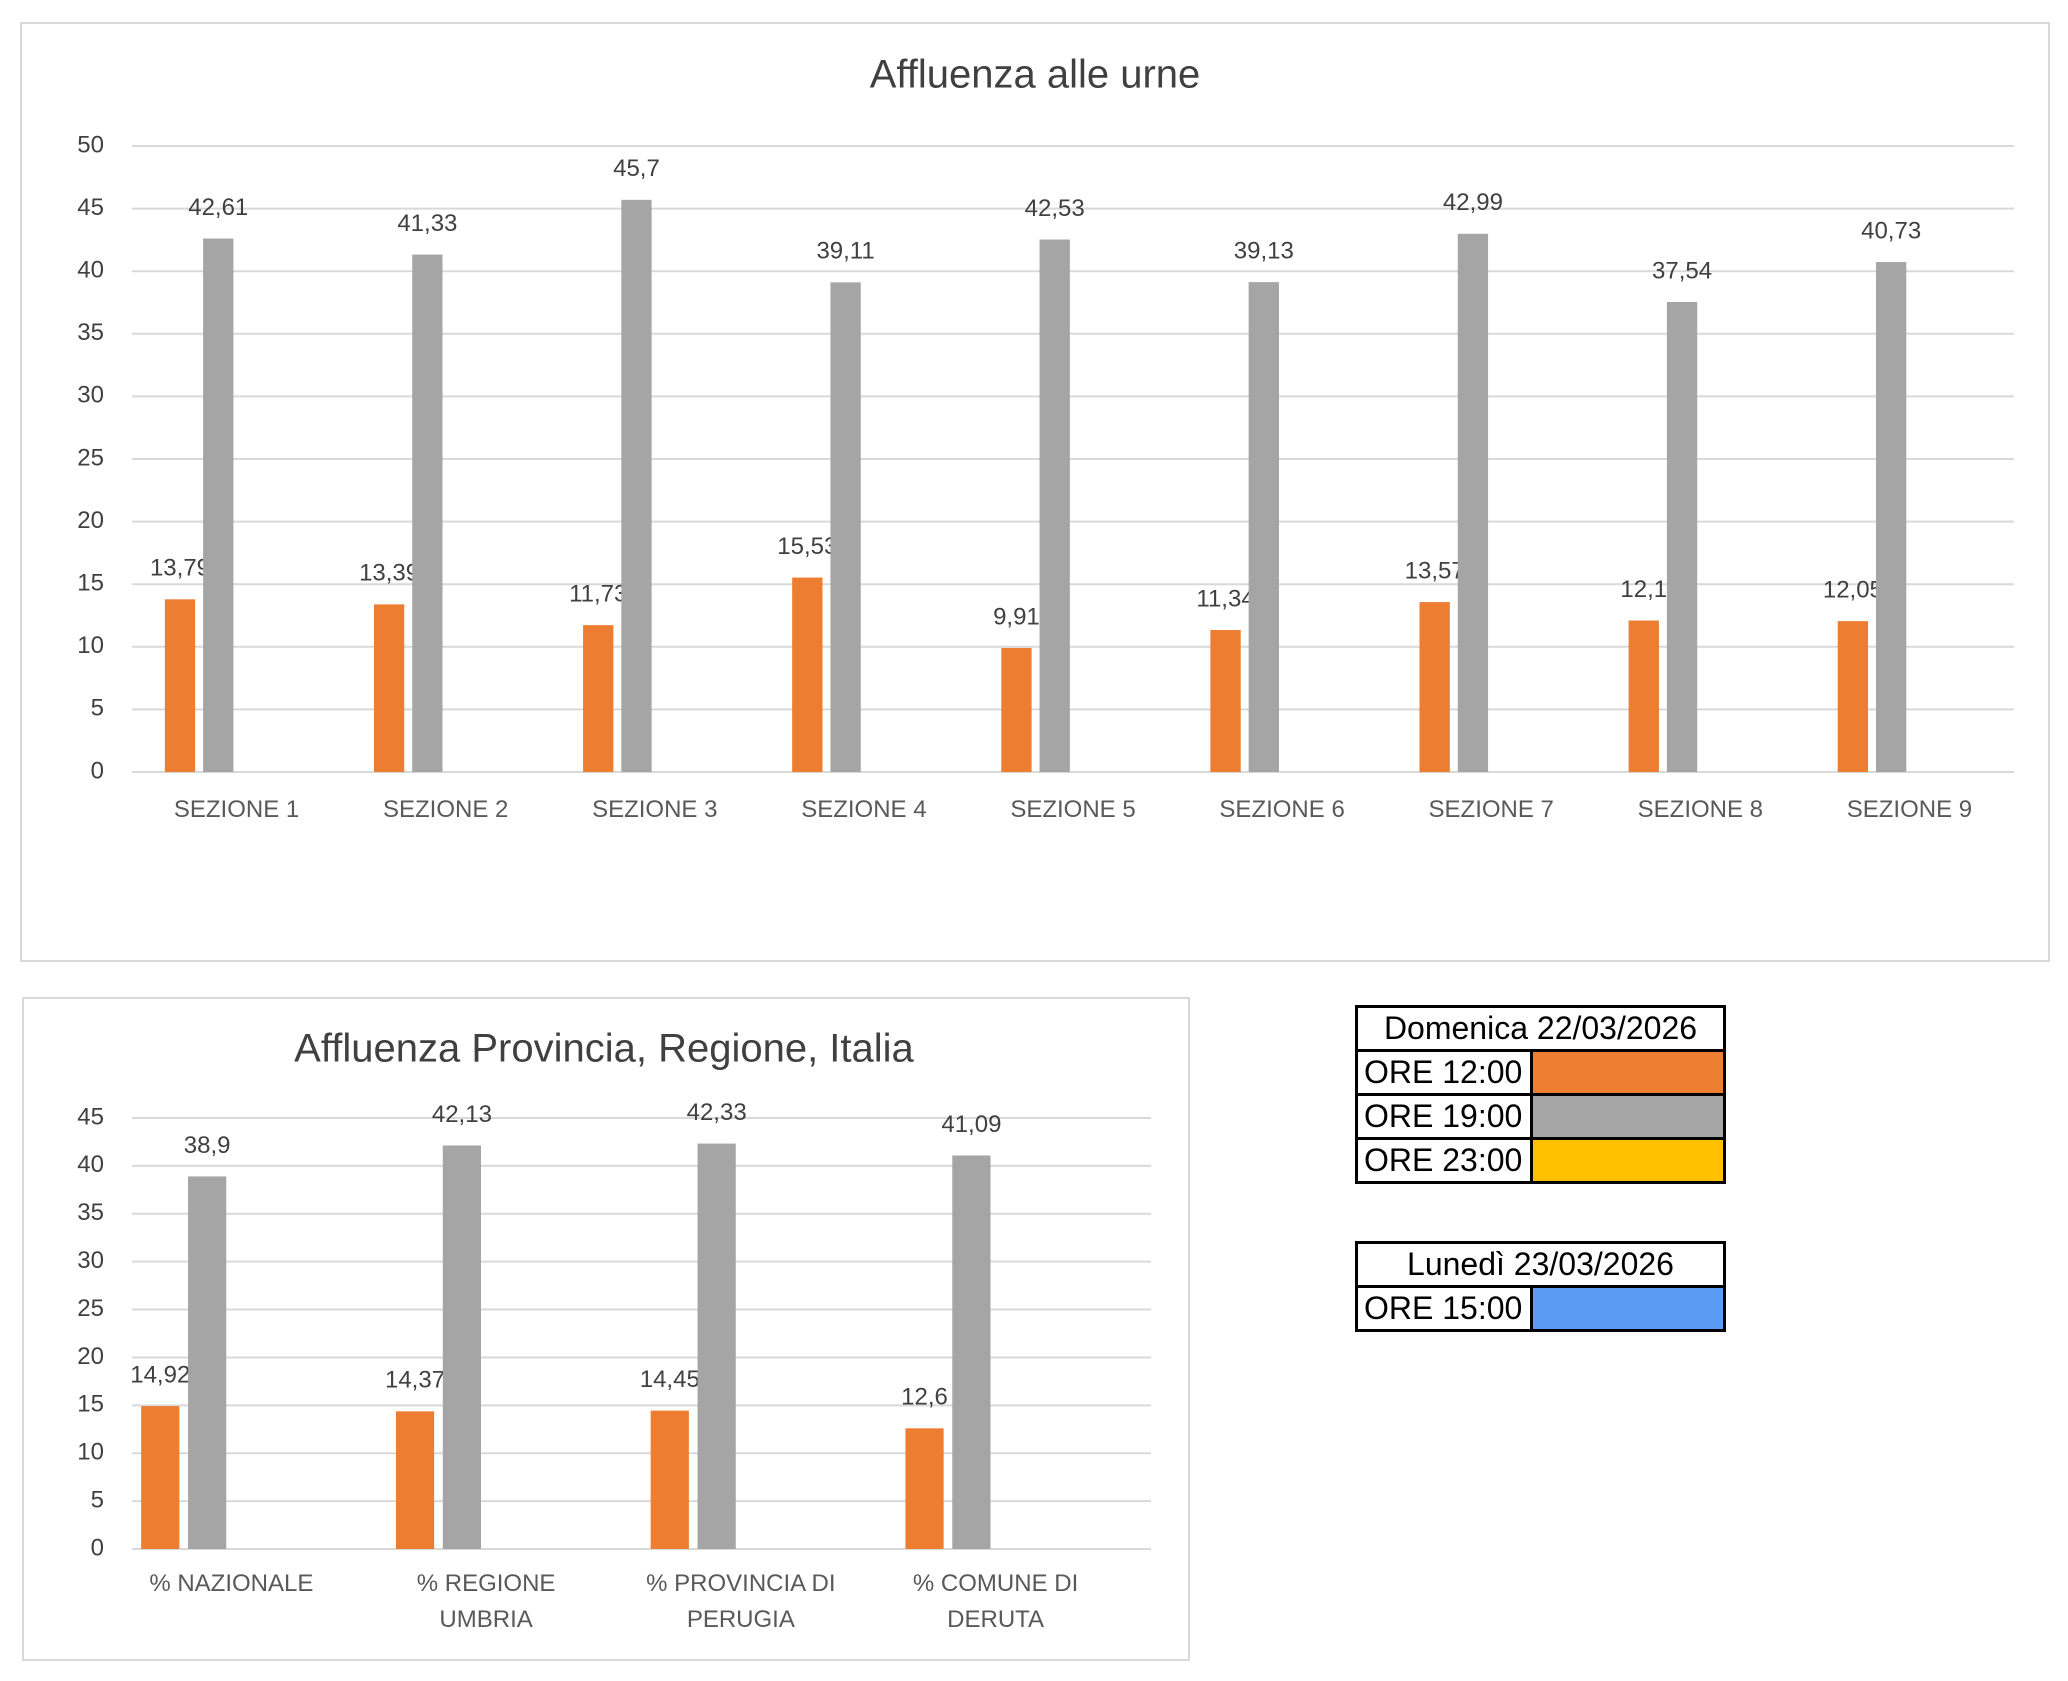 This screenshot has height=1681, width=2068. What do you see at coordinates (1909, 809) in the screenshot?
I see `x-tick-label: SEZIONE 9` at bounding box center [1909, 809].